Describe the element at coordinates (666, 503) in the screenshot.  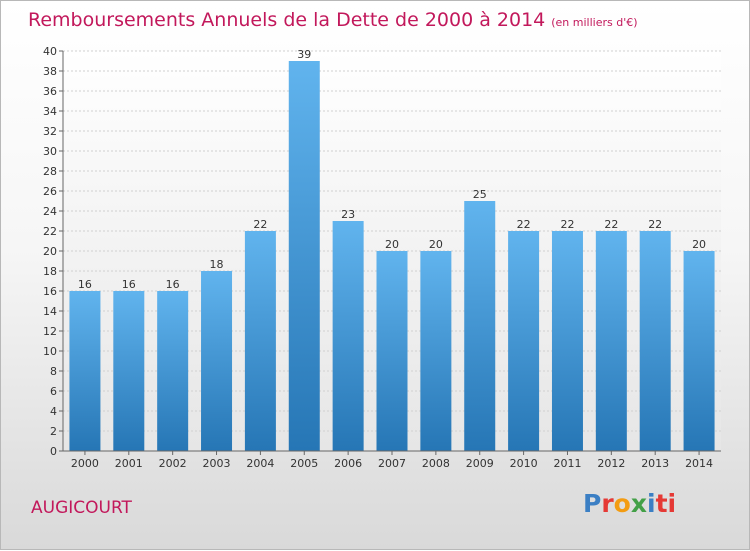
I see `logo-letter: ti` at that location.